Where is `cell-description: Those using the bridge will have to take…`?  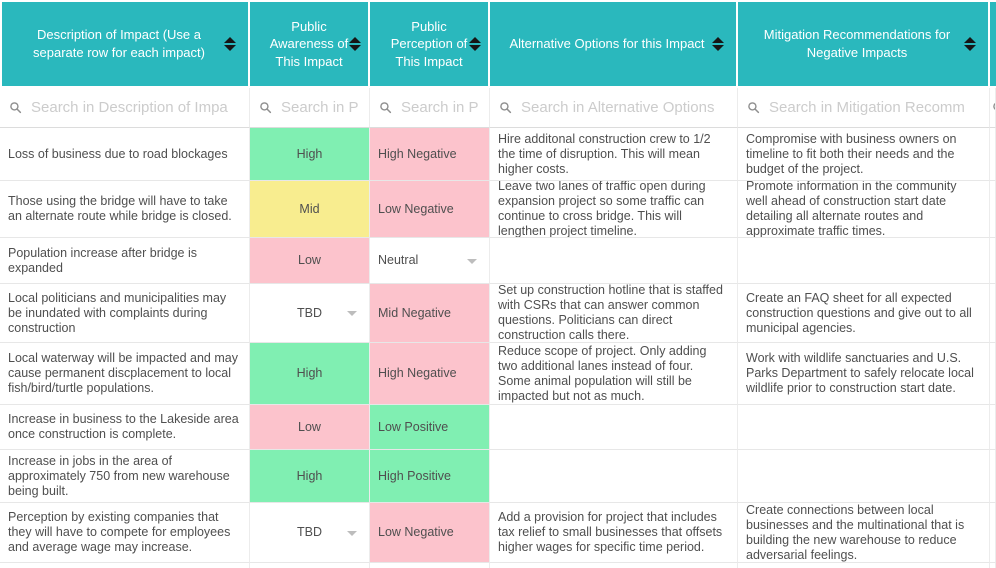
cell-description: Those using the bridge will have to take… is located at coordinates (125, 209).